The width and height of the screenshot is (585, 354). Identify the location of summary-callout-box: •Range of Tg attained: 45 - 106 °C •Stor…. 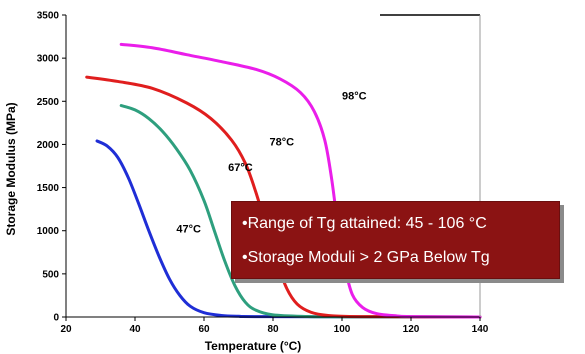
(395, 240).